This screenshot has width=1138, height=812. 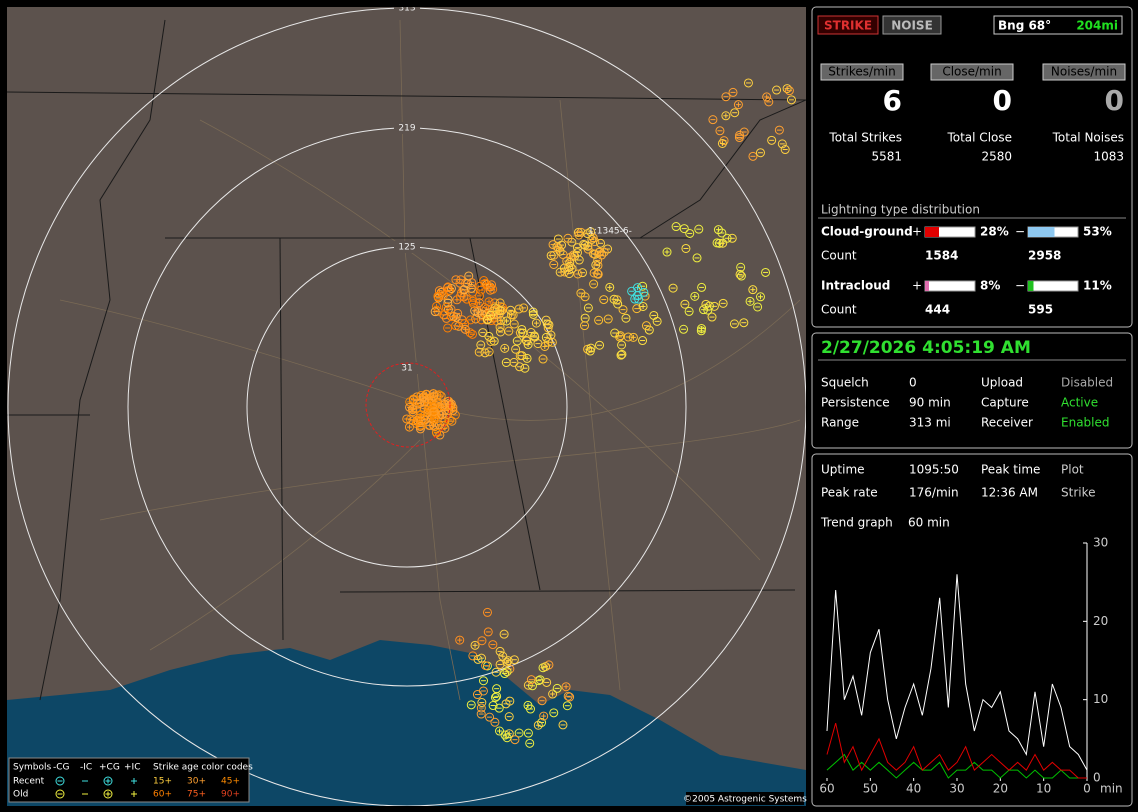 I want to click on strike-button-label: STRIKE, so click(x=848, y=26).